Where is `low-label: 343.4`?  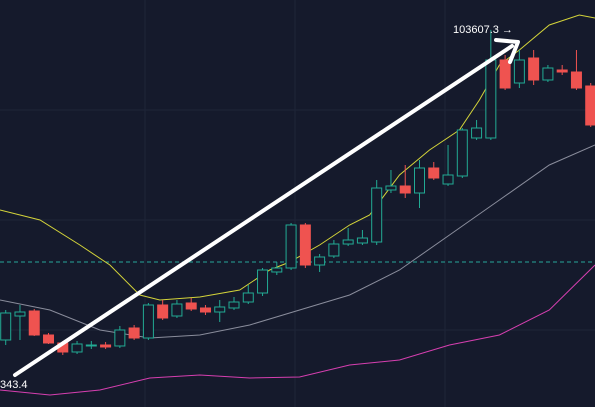
low-label: 343.4 is located at coordinates (14, 385).